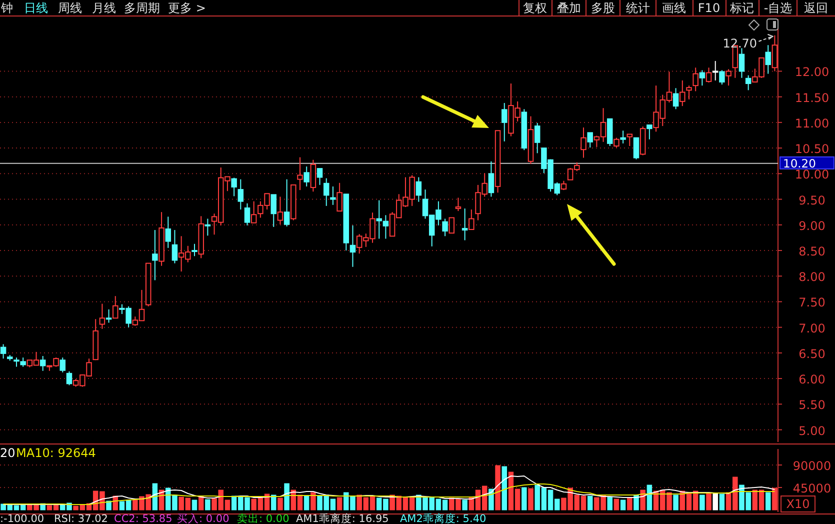 The image size is (835, 524). I want to click on y-tick-label: 12.00, so click(812, 72).